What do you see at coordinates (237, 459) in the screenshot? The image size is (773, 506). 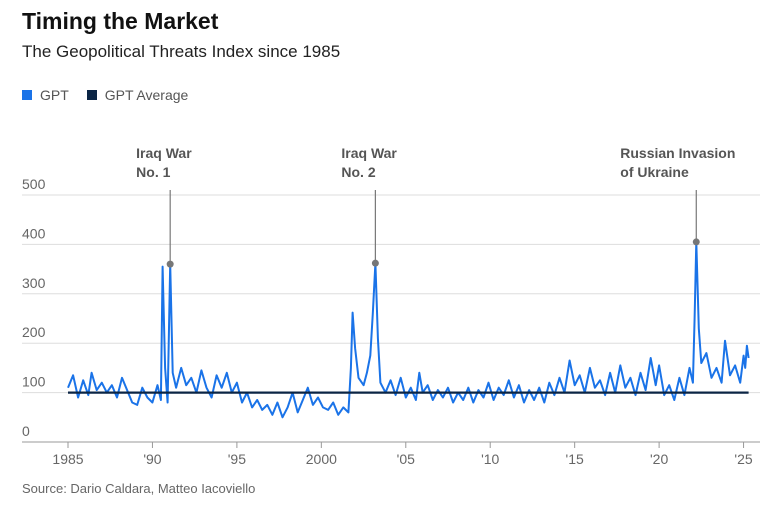 I see `x-tick-label-2: '95` at bounding box center [237, 459].